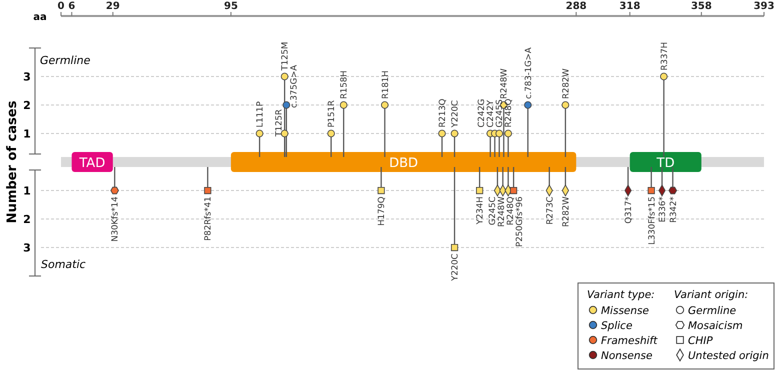  Describe the element at coordinates (63, 264) in the screenshot. I see `annotation: Somatic` at that location.